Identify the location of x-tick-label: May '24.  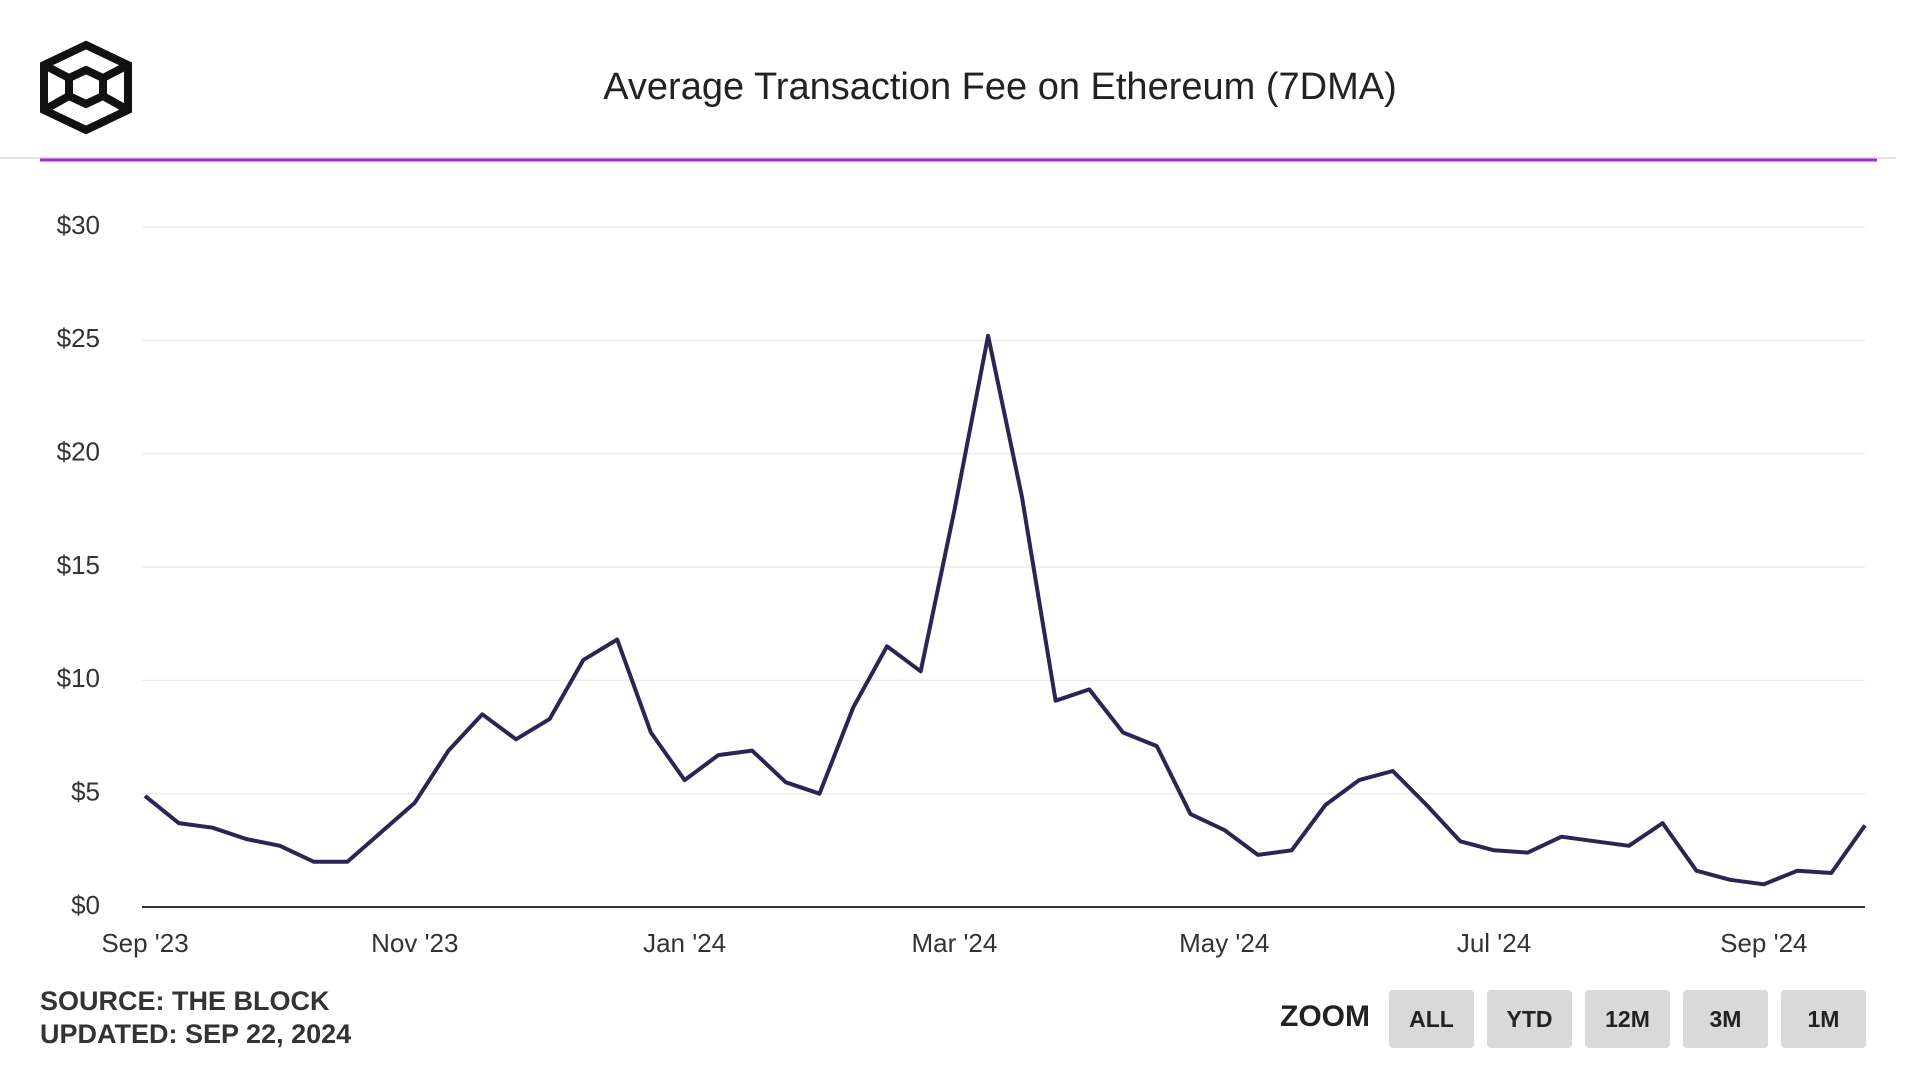
(1224, 943).